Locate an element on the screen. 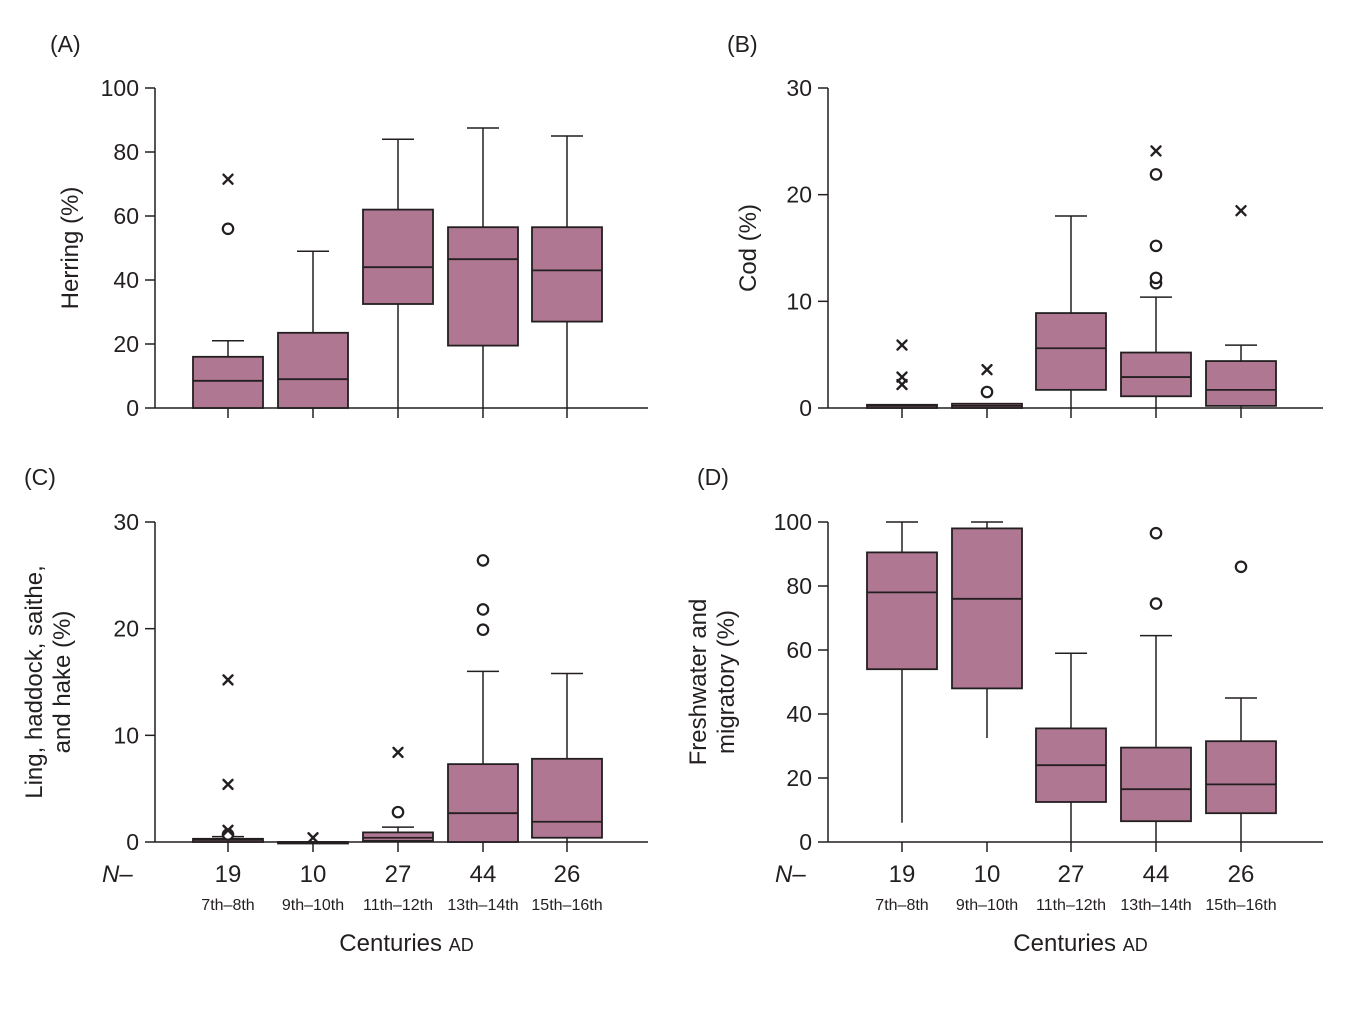  n-count-label: 44 is located at coordinates (1156, 874).